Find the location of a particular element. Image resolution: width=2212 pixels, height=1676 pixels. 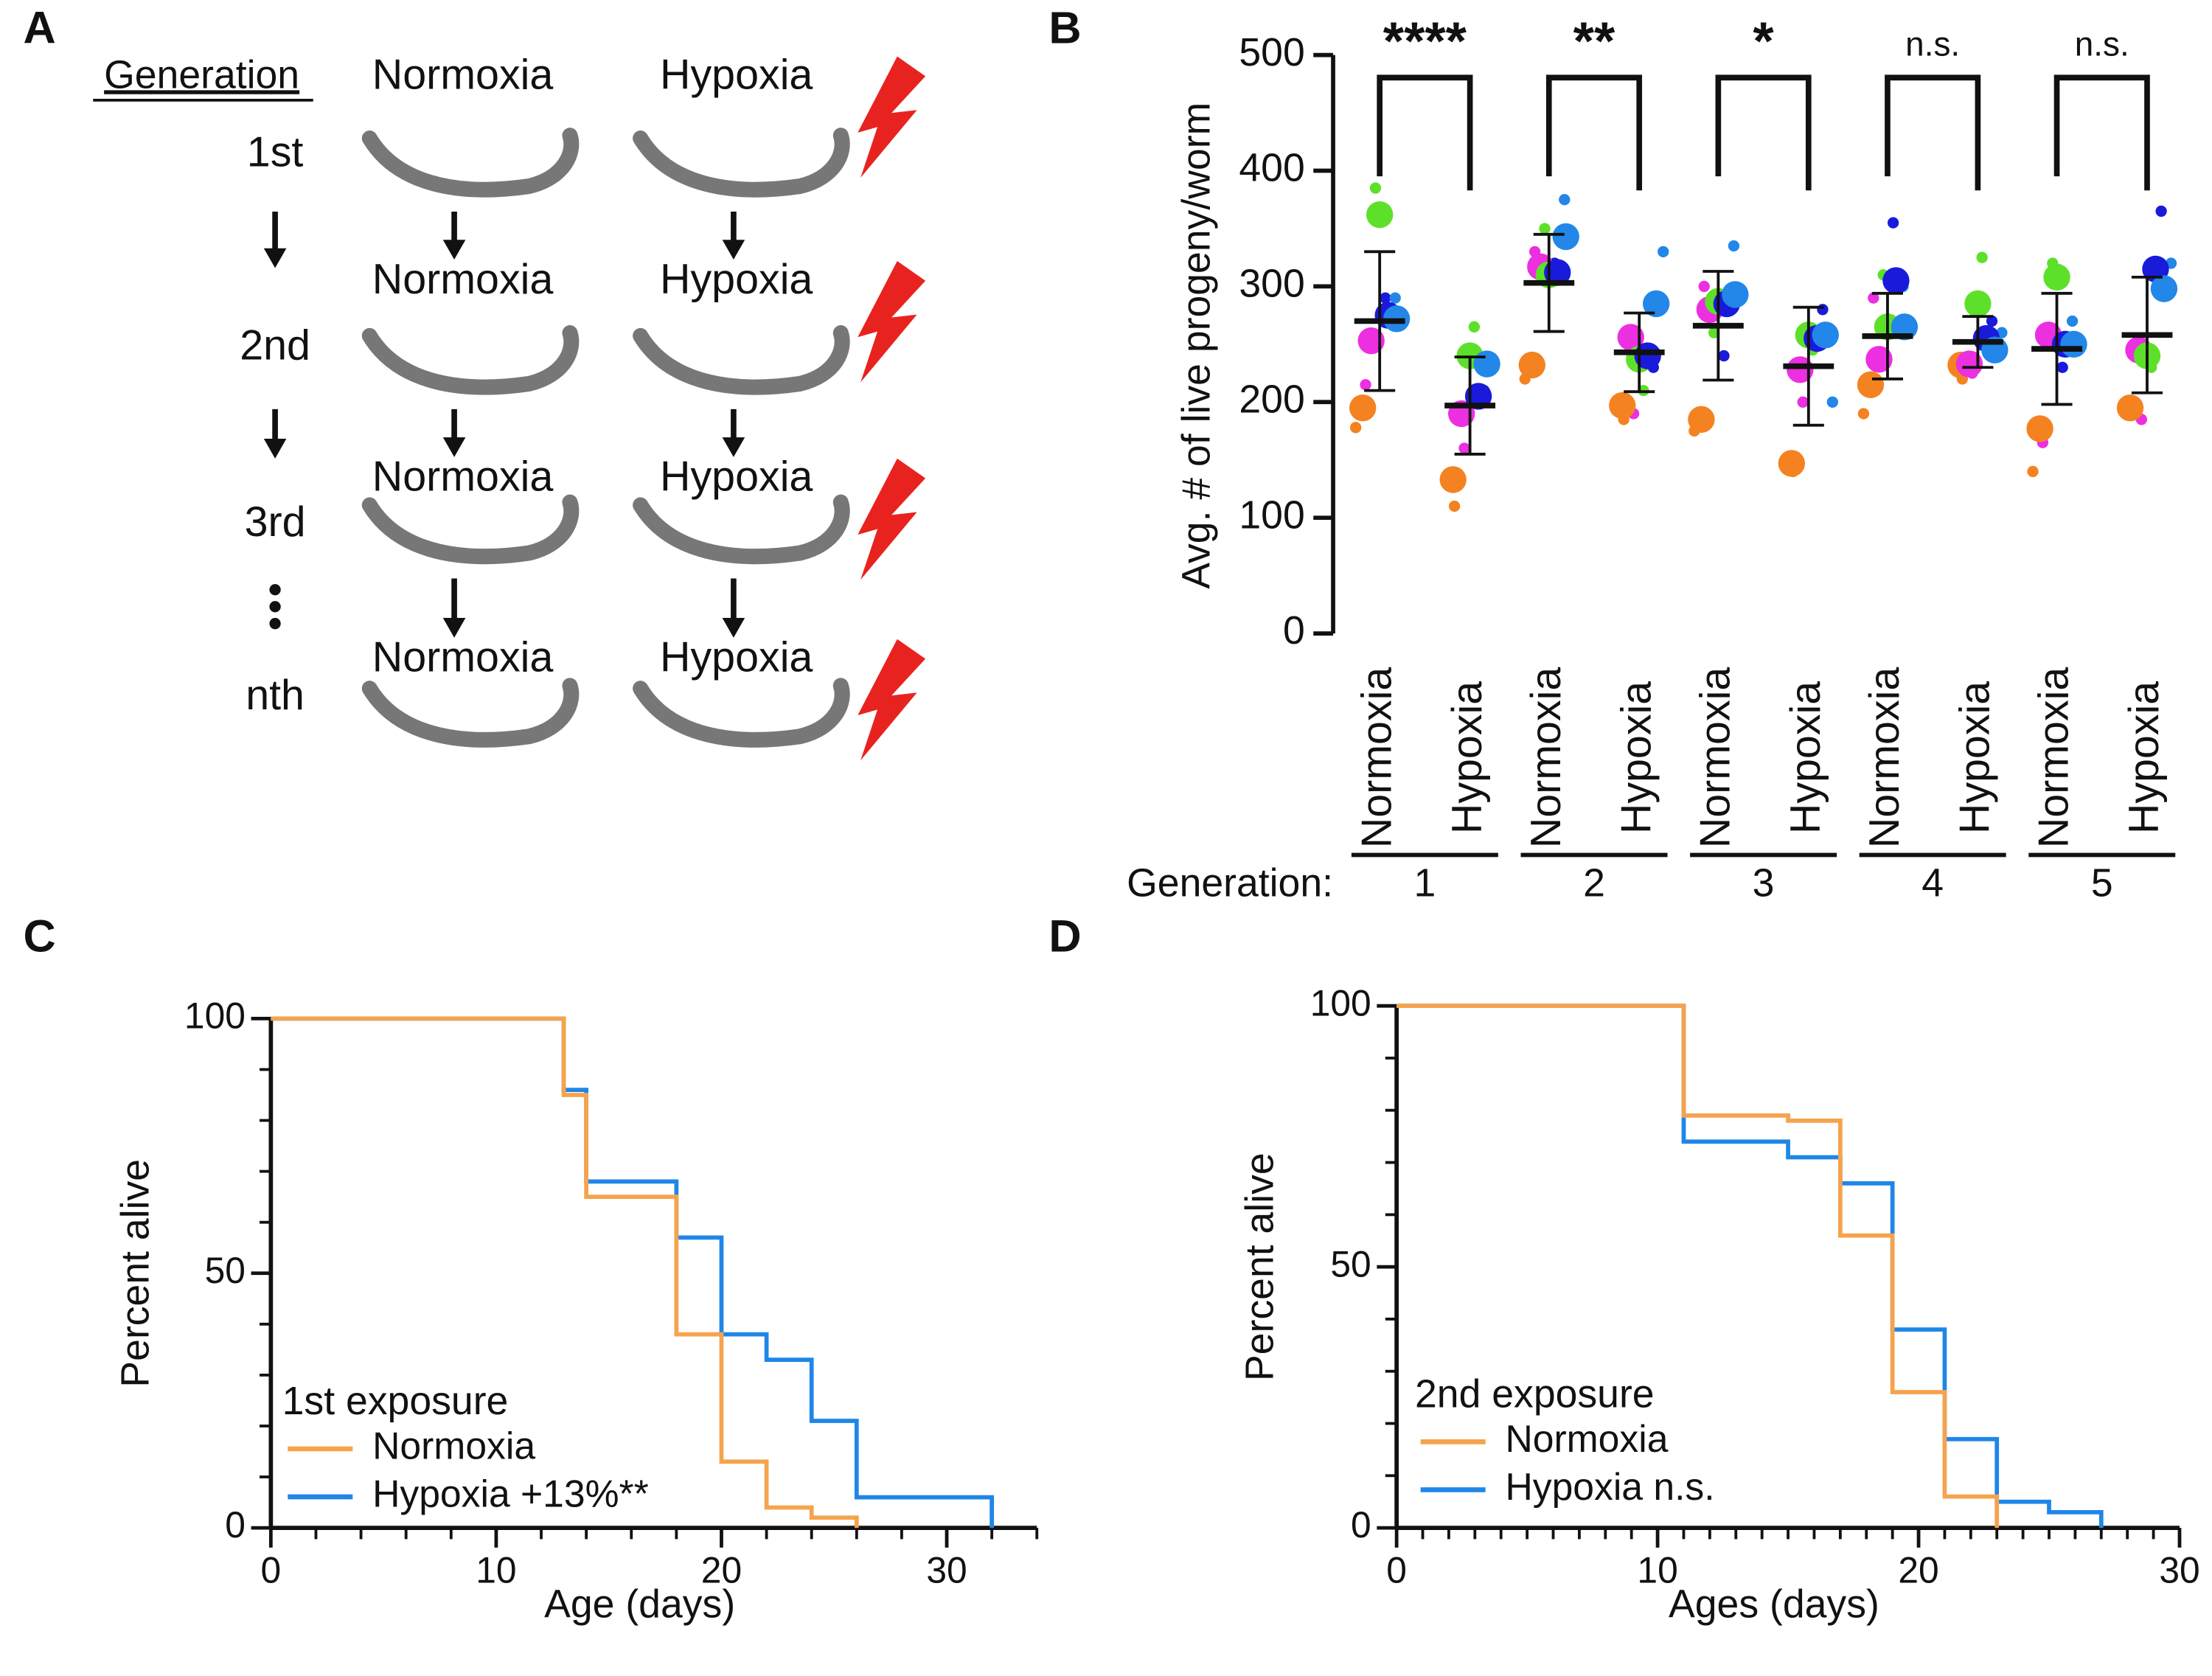

y-tick-label: 100 is located at coordinates (1271, 515).